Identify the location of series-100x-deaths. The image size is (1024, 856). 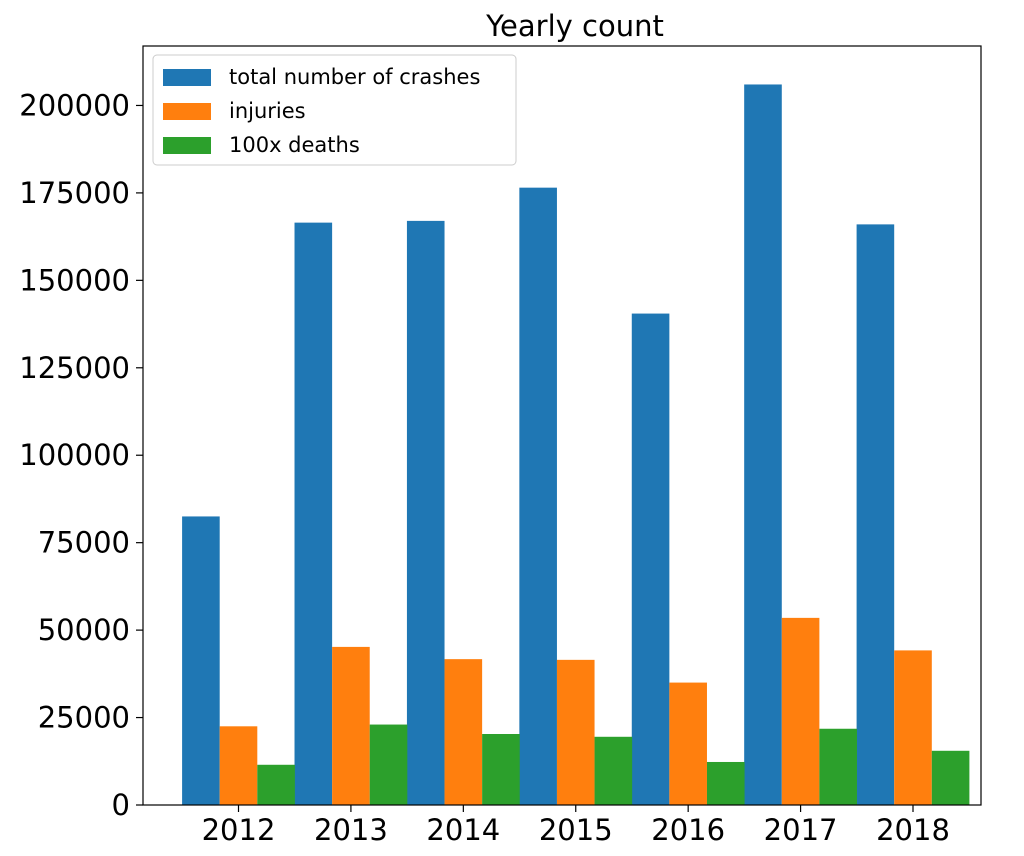
(613, 764).